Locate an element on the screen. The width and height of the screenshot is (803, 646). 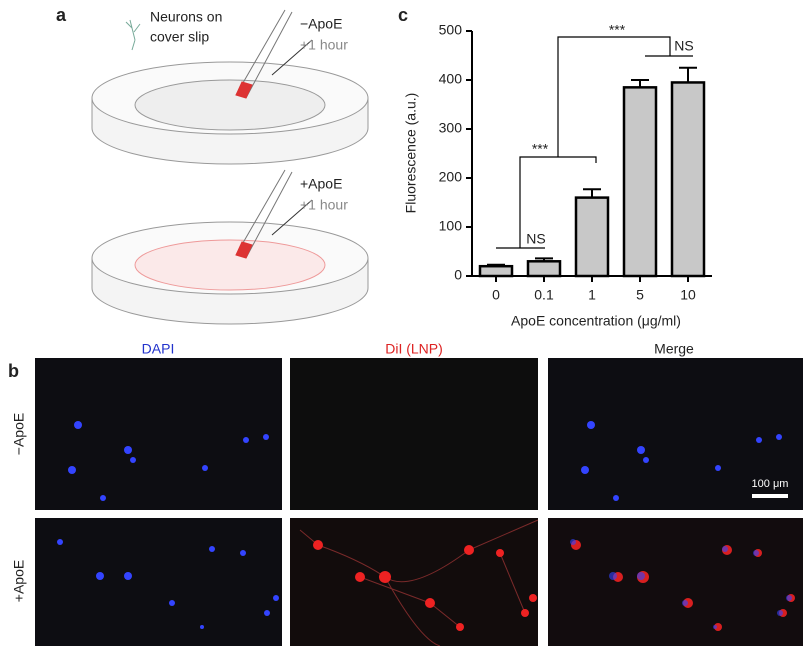
x-tick-label: 0.1 is located at coordinates (544, 295).